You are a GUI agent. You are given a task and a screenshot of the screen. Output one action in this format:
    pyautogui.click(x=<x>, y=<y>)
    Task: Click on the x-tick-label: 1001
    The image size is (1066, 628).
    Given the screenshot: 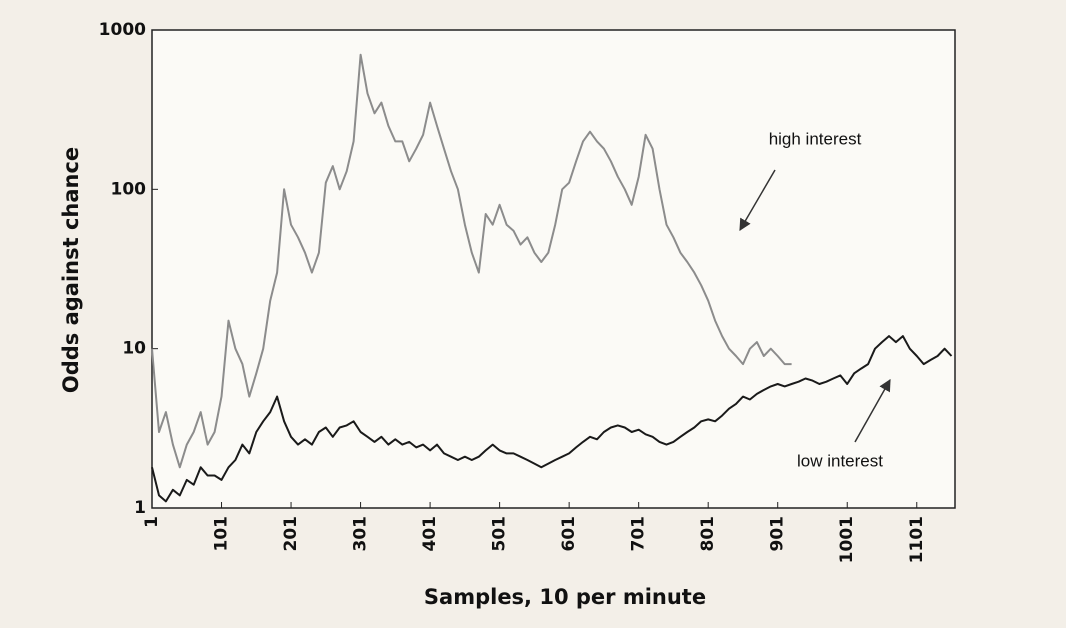 What is the action you would take?
    pyautogui.click(x=847, y=539)
    